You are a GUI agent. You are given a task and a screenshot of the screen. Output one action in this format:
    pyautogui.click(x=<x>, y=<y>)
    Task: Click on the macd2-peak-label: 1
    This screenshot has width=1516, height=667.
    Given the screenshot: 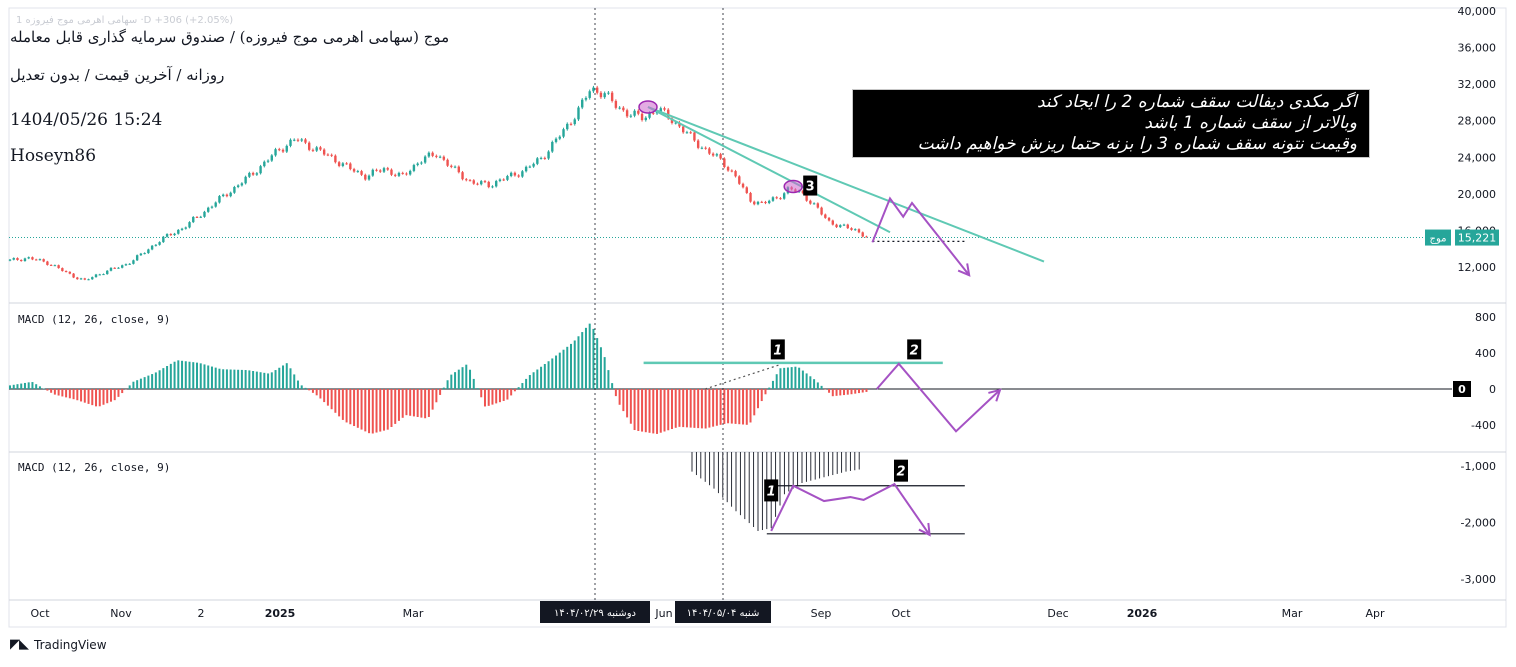 What is the action you would take?
    pyautogui.click(x=771, y=491)
    